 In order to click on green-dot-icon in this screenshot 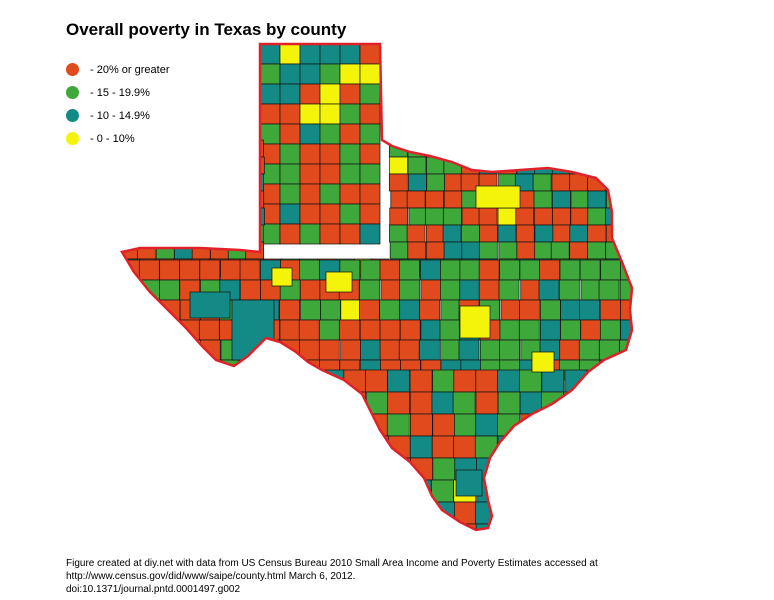, I will do `click(72, 92)`.